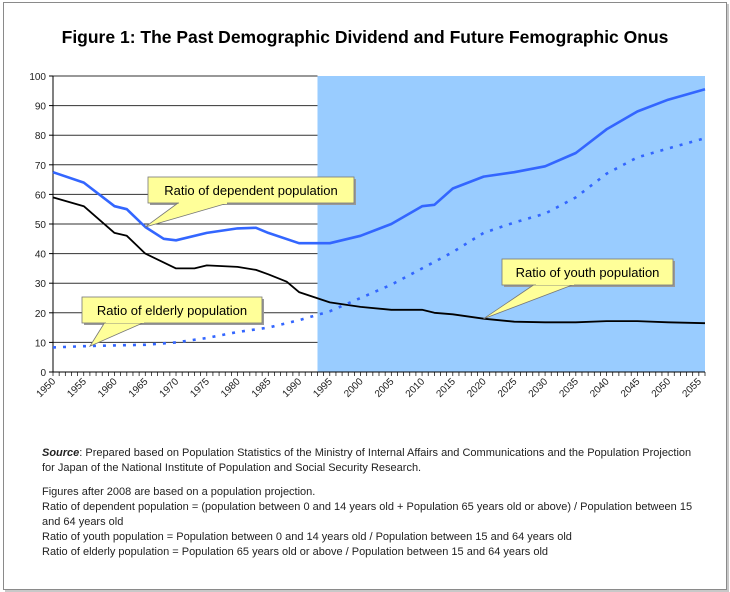 Image resolution: width=730 pixels, height=592 pixels. Describe the element at coordinates (539, 388) in the screenshot. I see `x-tick-label: 2030` at that location.